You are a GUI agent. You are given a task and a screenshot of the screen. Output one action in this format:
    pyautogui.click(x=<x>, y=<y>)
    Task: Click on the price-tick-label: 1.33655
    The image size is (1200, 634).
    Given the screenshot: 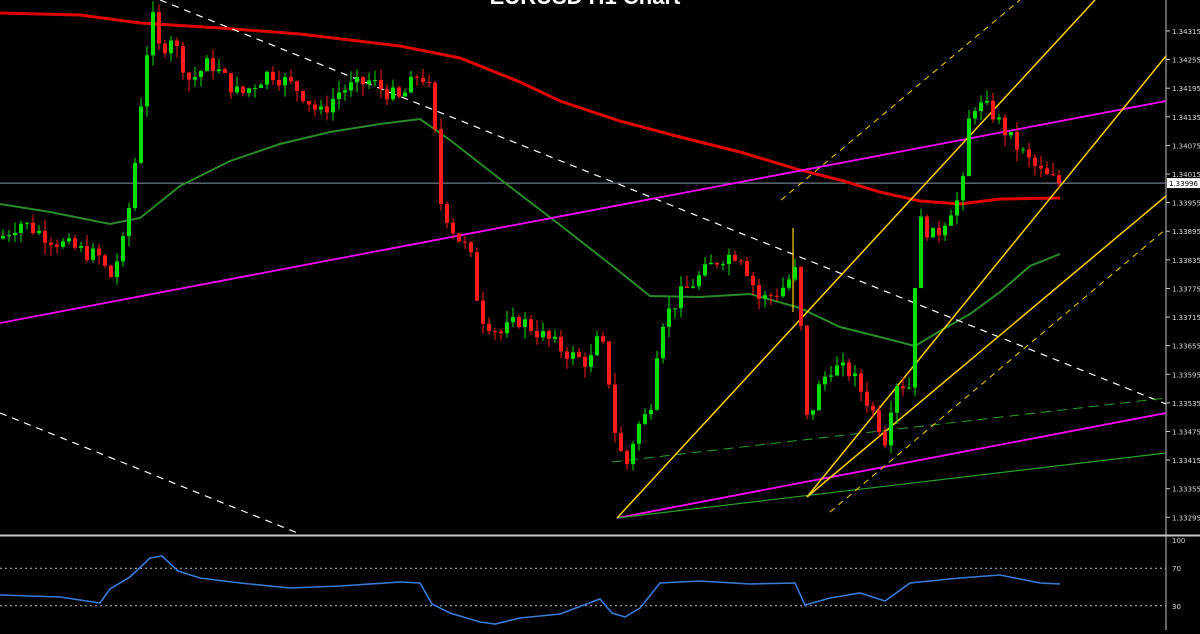 What is the action you would take?
    pyautogui.click(x=1186, y=347)
    